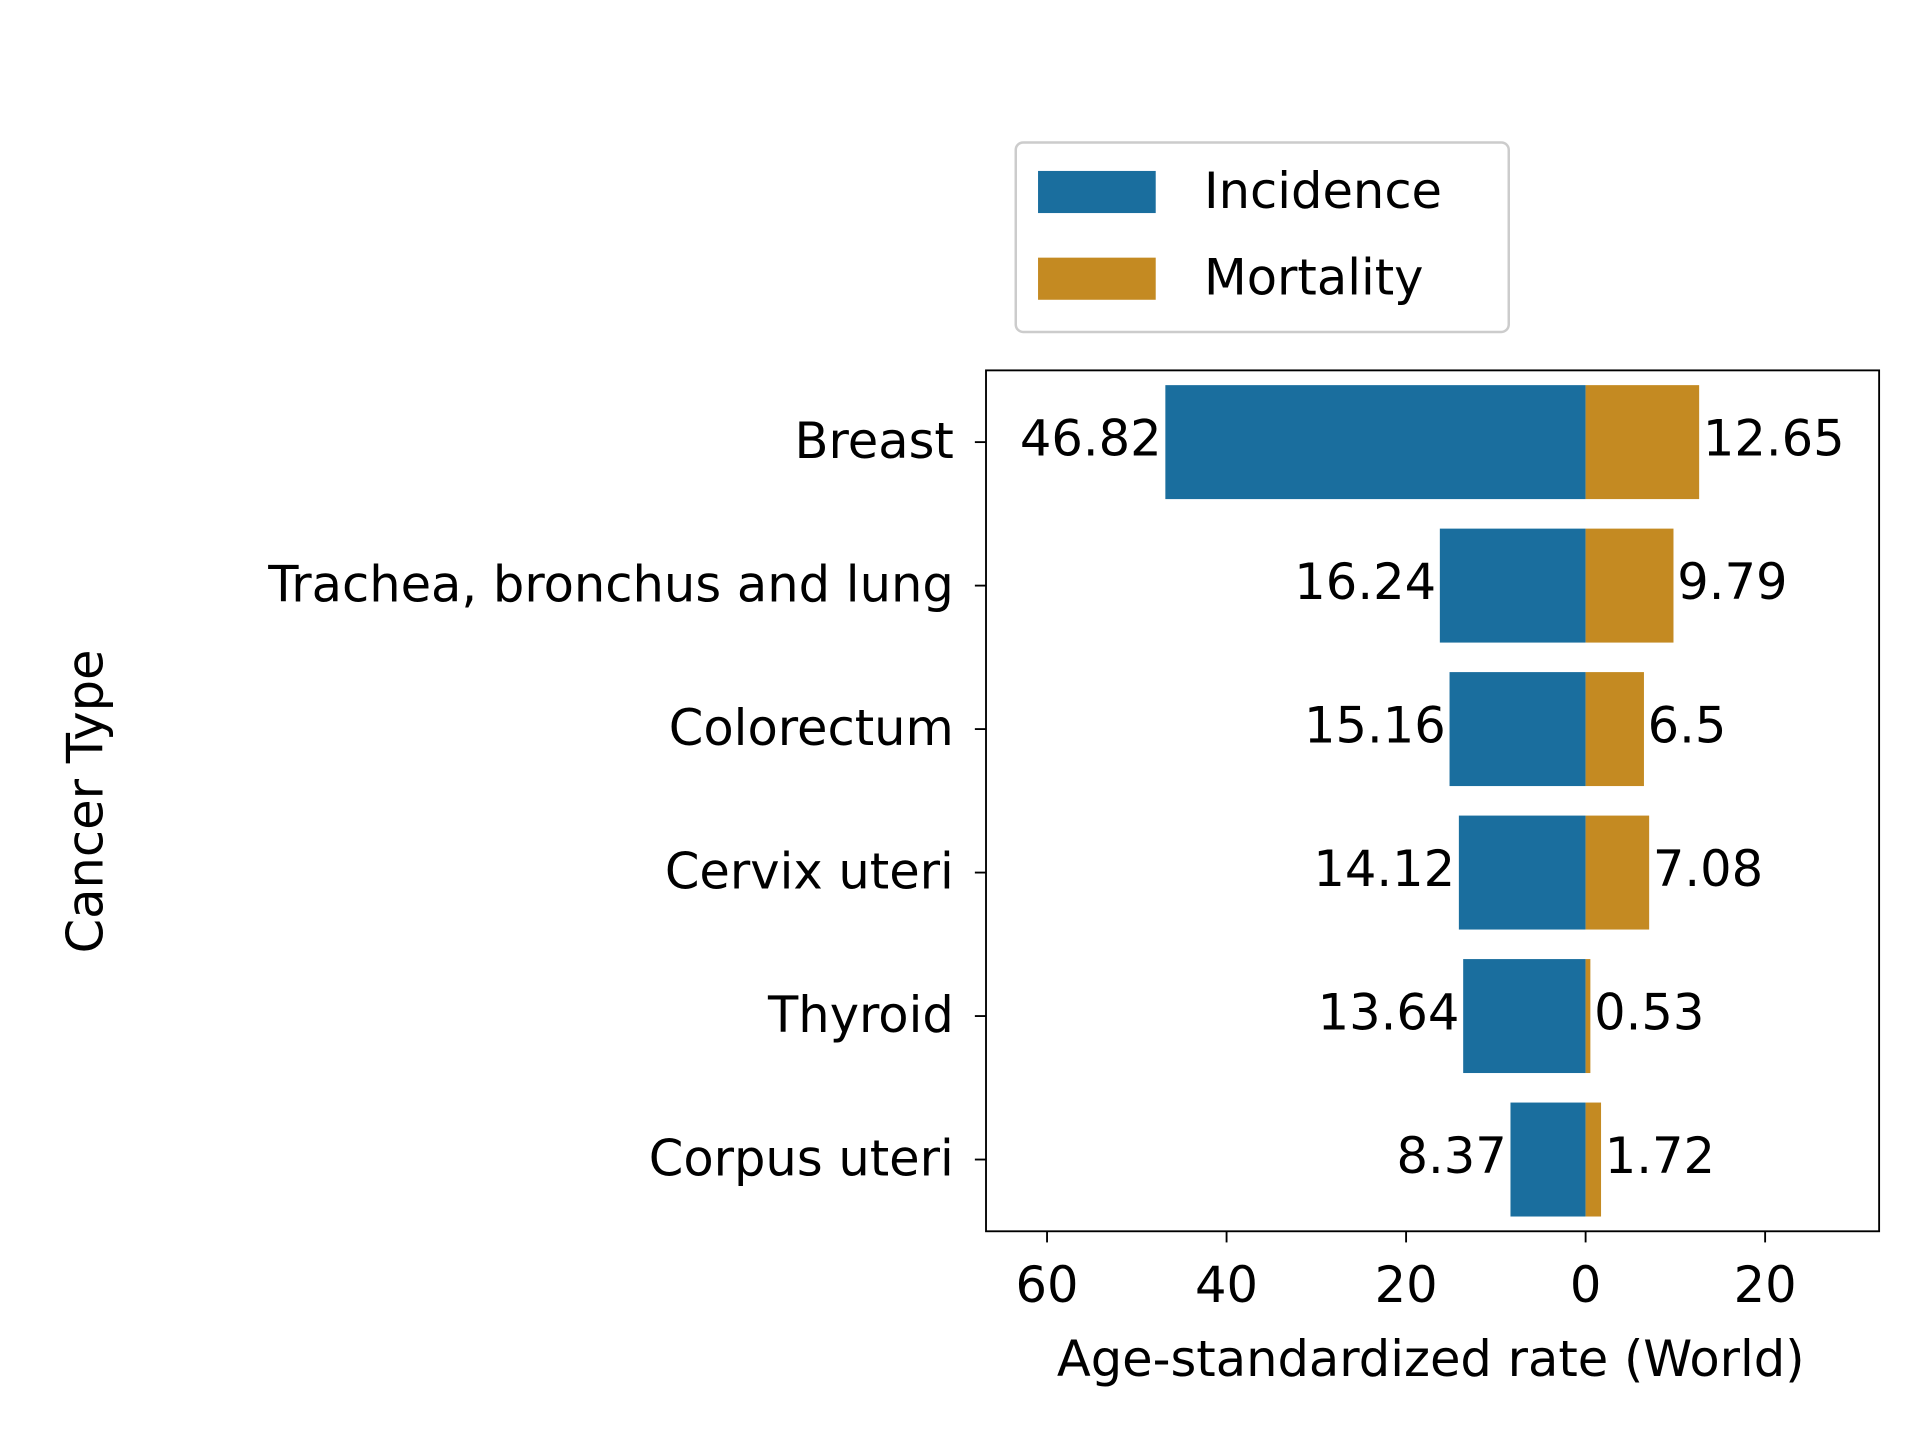  What do you see at coordinates (1451, 1156) in the screenshot?
I see `data-label: 8.37` at bounding box center [1451, 1156].